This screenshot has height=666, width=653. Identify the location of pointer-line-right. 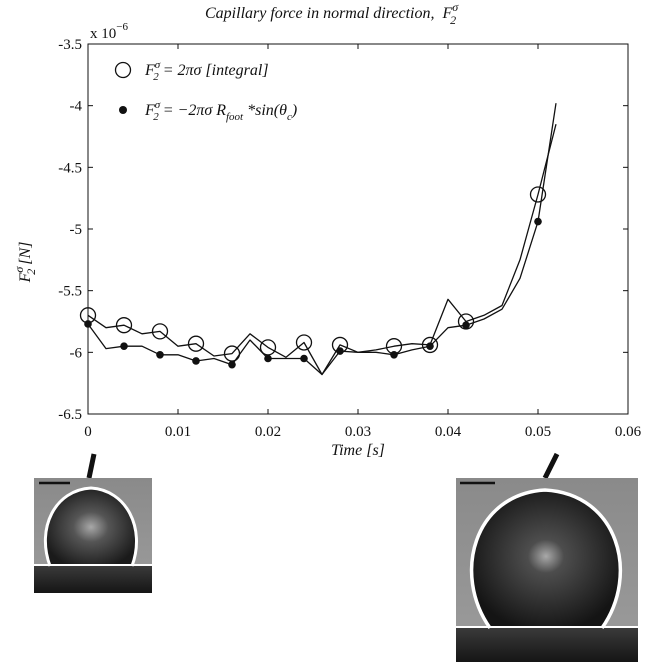
(551, 466).